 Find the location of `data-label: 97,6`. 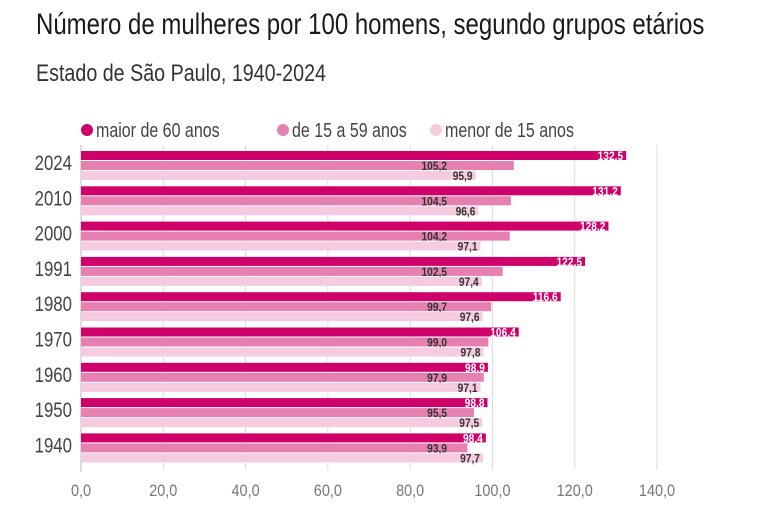

data-label: 97,6 is located at coordinates (470, 318).